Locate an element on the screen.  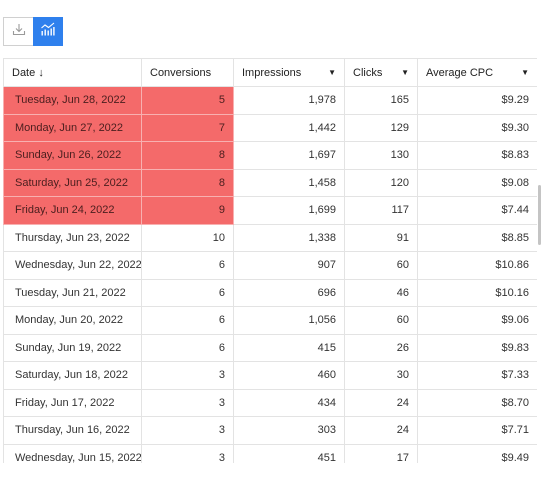
table-row: Friday, Jun 17, 2022 3 434 24 $8.70 is located at coordinates (270, 402).